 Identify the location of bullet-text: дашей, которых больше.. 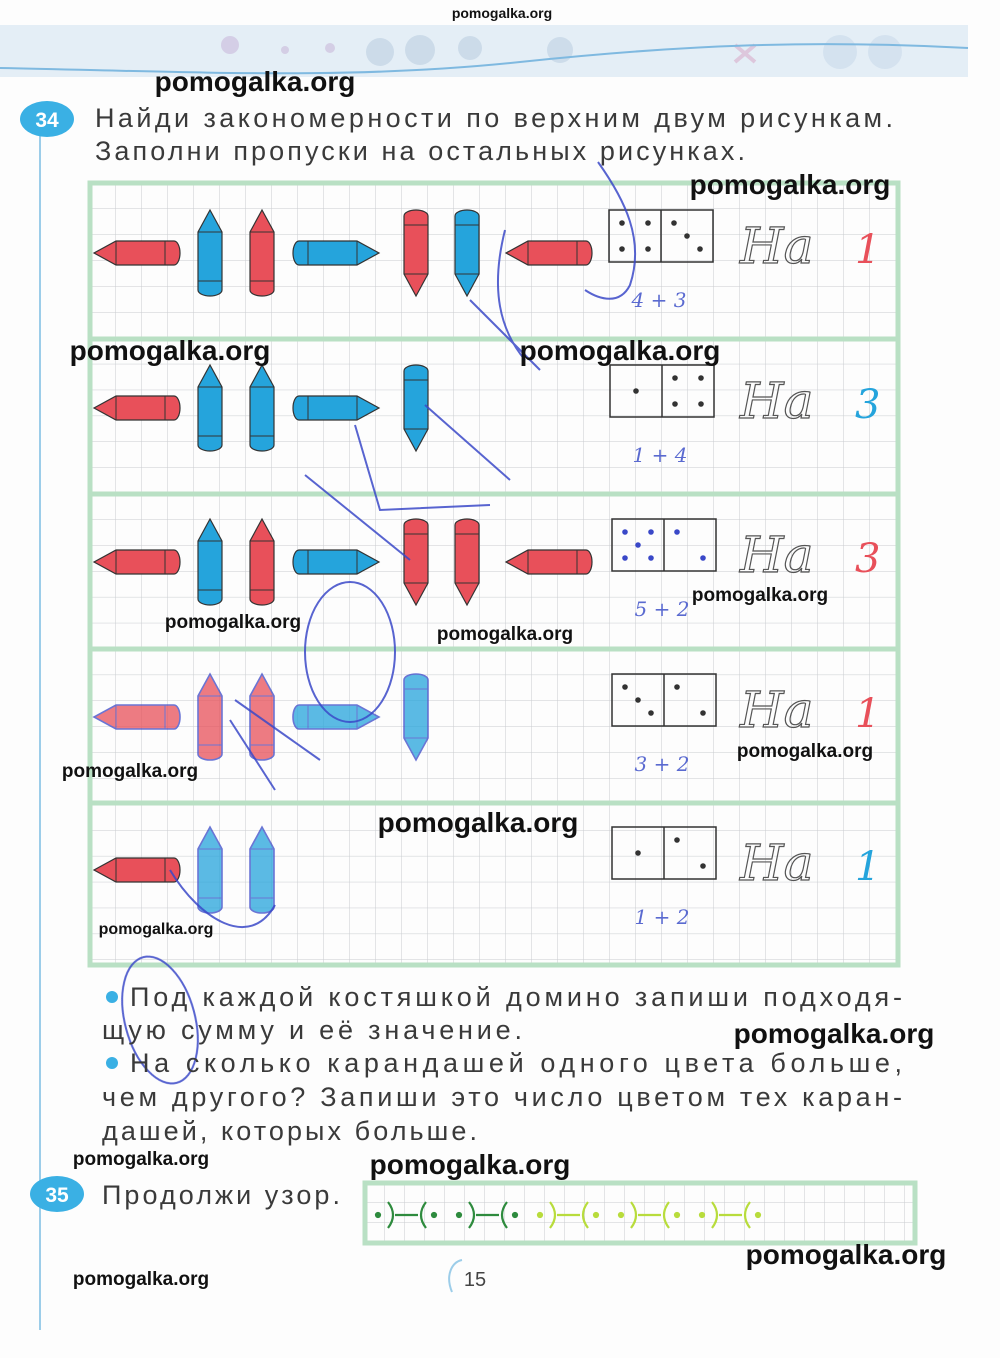
(289, 1131).